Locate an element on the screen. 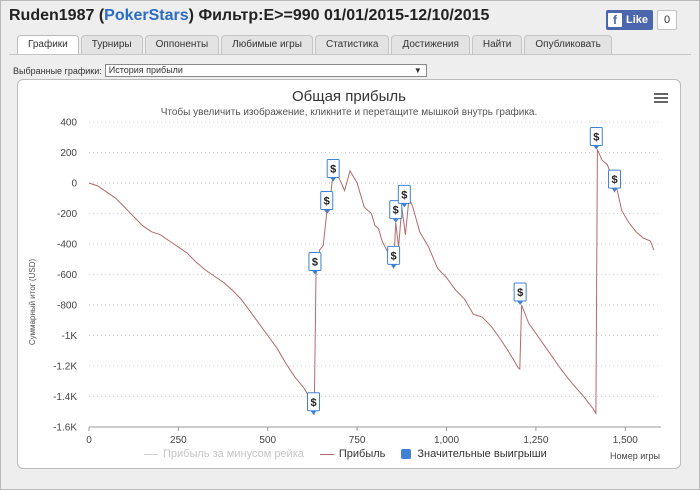  x-axis-label: Номер игры is located at coordinates (635, 456).